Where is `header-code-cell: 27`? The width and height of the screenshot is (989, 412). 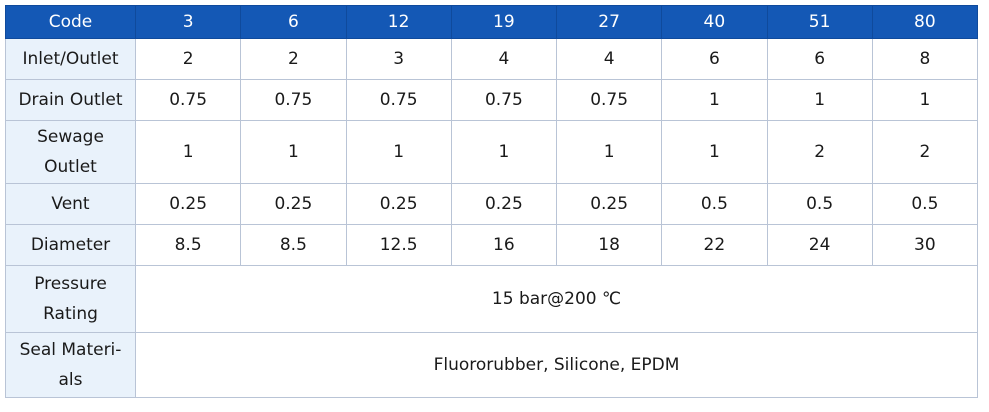 header-code-cell: 27 is located at coordinates (609, 22).